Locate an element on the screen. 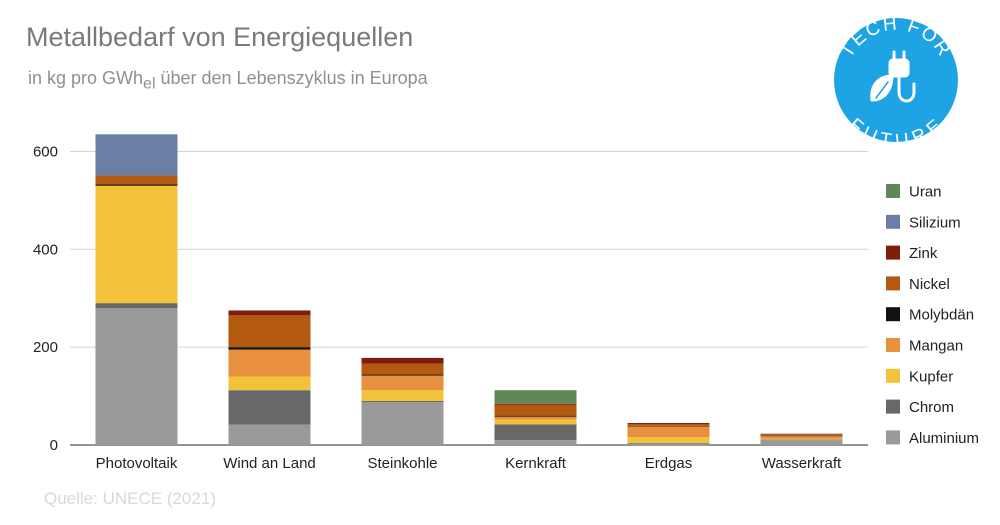  source-note: Quelle: UNECE (2021) is located at coordinates (130, 498).